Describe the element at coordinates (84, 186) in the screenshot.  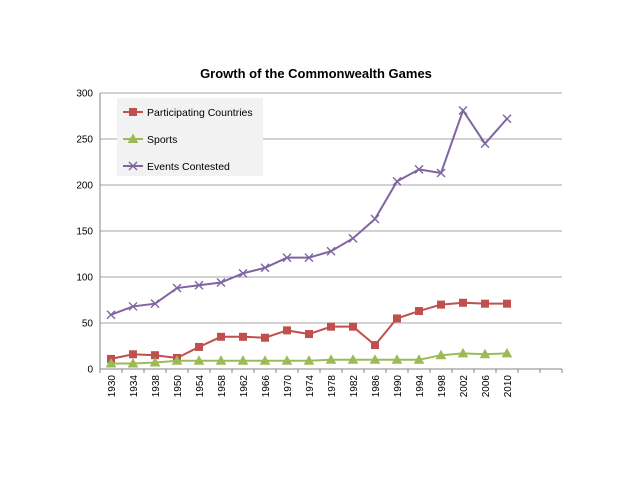
I see `y-tick-label: 200` at that location.